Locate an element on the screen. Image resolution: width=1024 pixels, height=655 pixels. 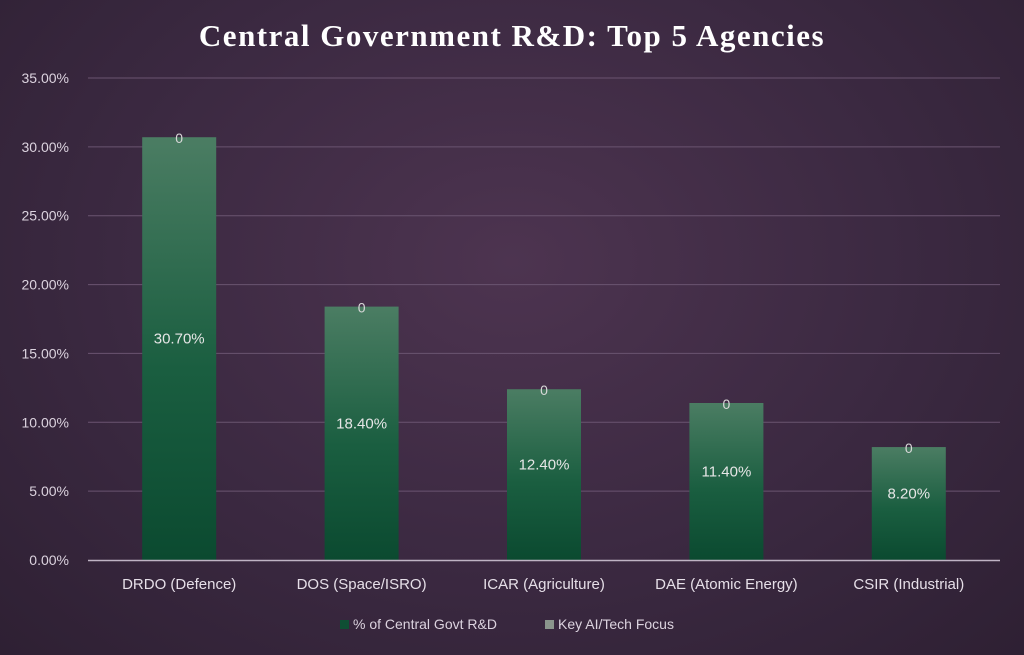
y-tick-label: 25.00% is located at coordinates (45, 216).